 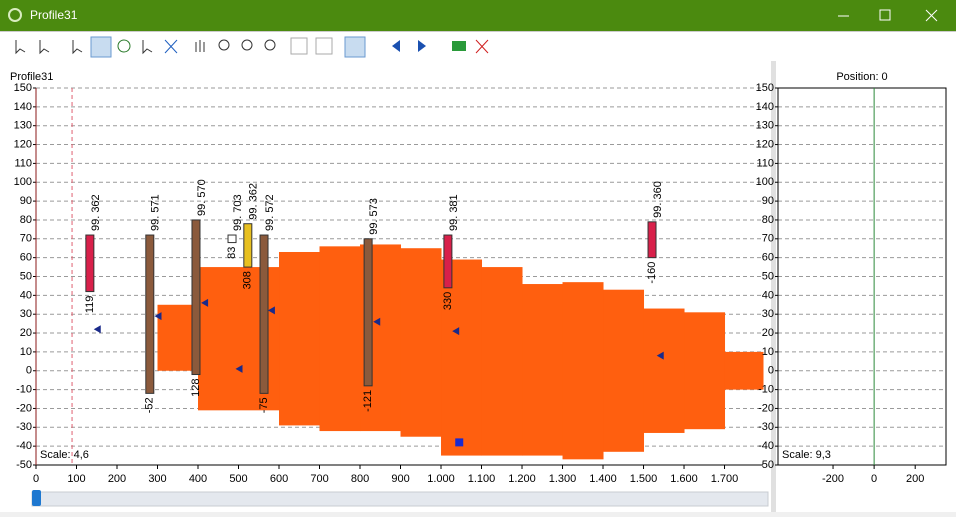 I want to click on tool-zoom-out, so click(x=247, y=45).